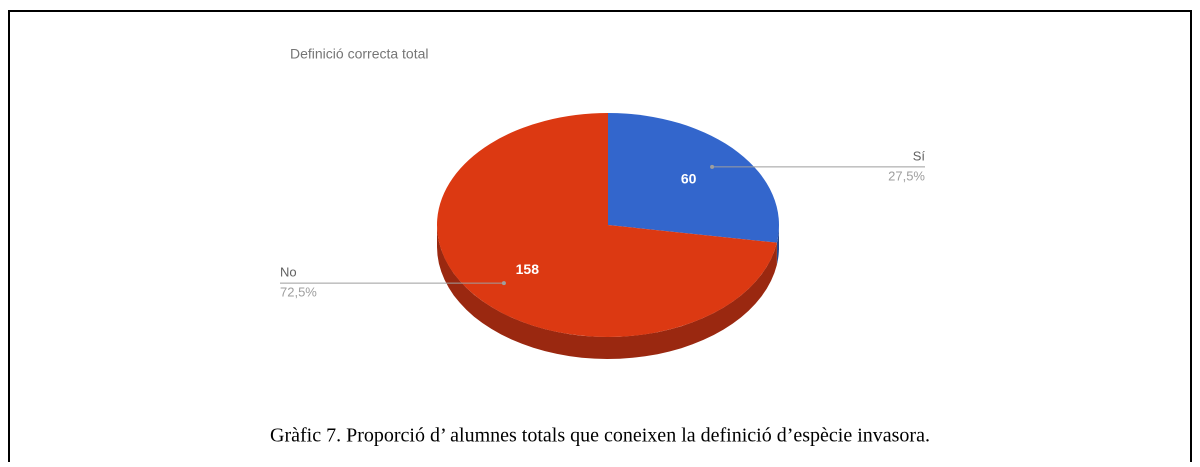 The image size is (1200, 467). I want to click on percent-label: 72,5%, so click(298, 292).